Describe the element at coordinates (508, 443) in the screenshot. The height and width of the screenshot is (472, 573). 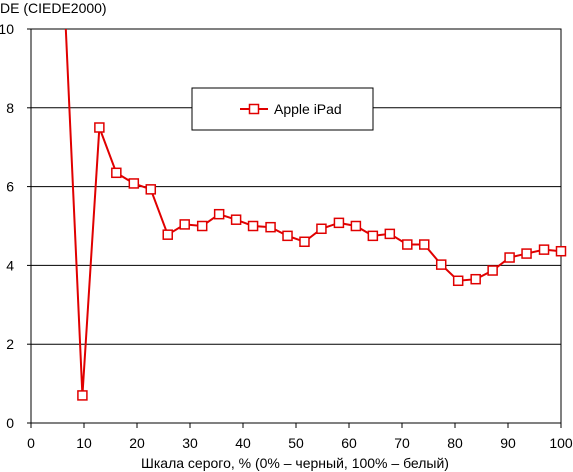
I see `x-tick-label-9: 90` at that location.